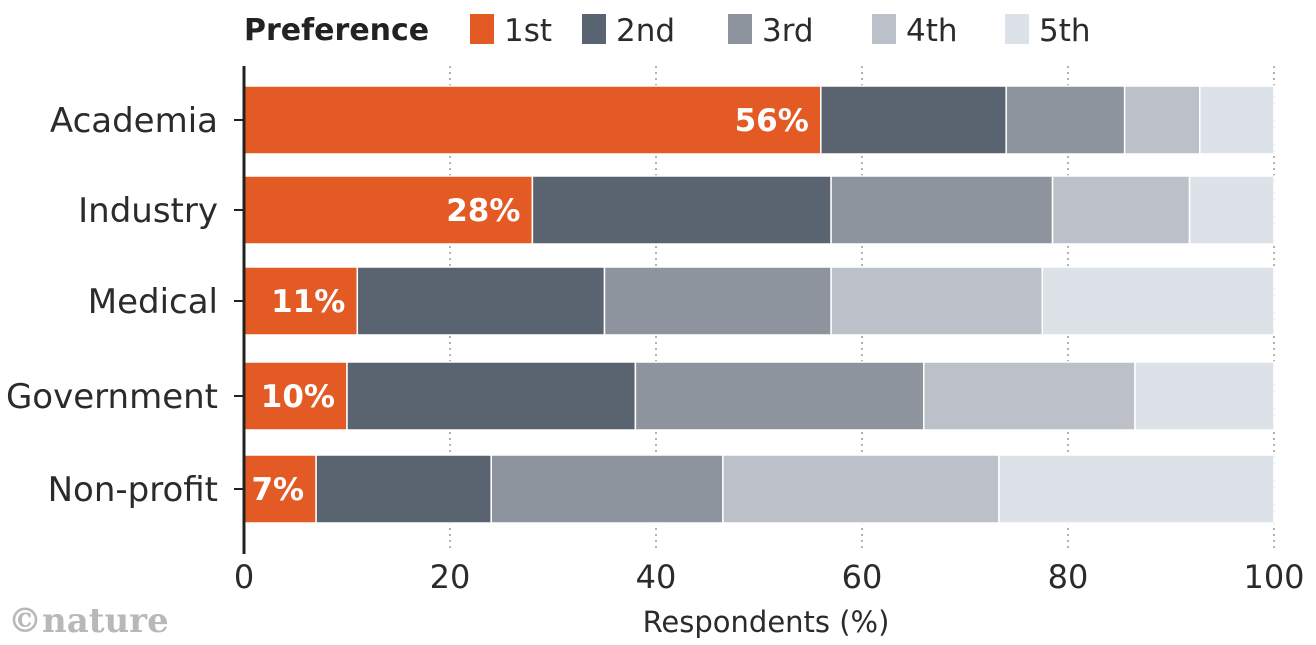 The height and width of the screenshot is (645, 1316). Describe the element at coordinates (932, 31) in the screenshot. I see `legend-label-4th: 4th` at that location.